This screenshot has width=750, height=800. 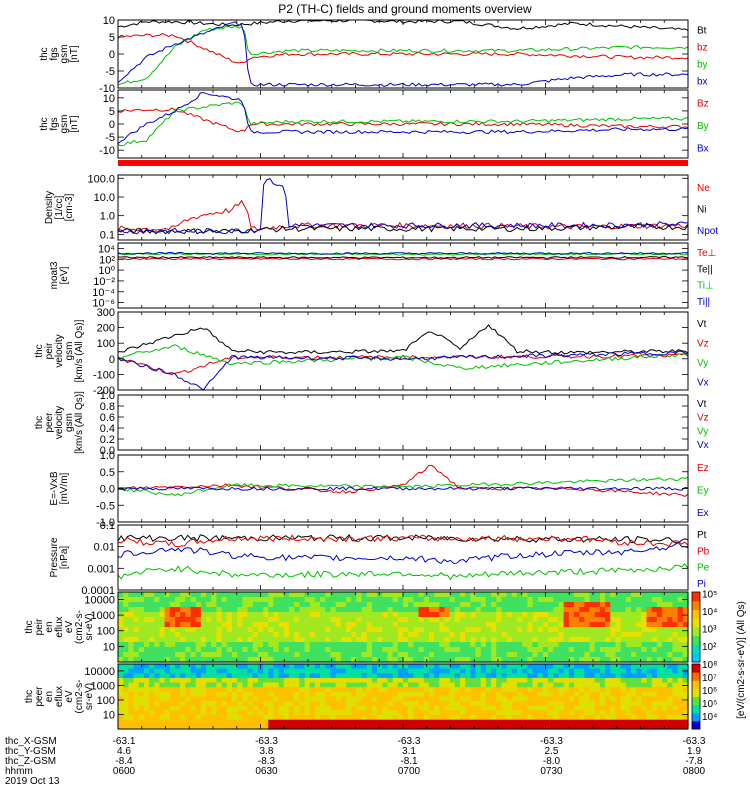 I want to click on y-tick-label: 10², so click(x=107, y=260).